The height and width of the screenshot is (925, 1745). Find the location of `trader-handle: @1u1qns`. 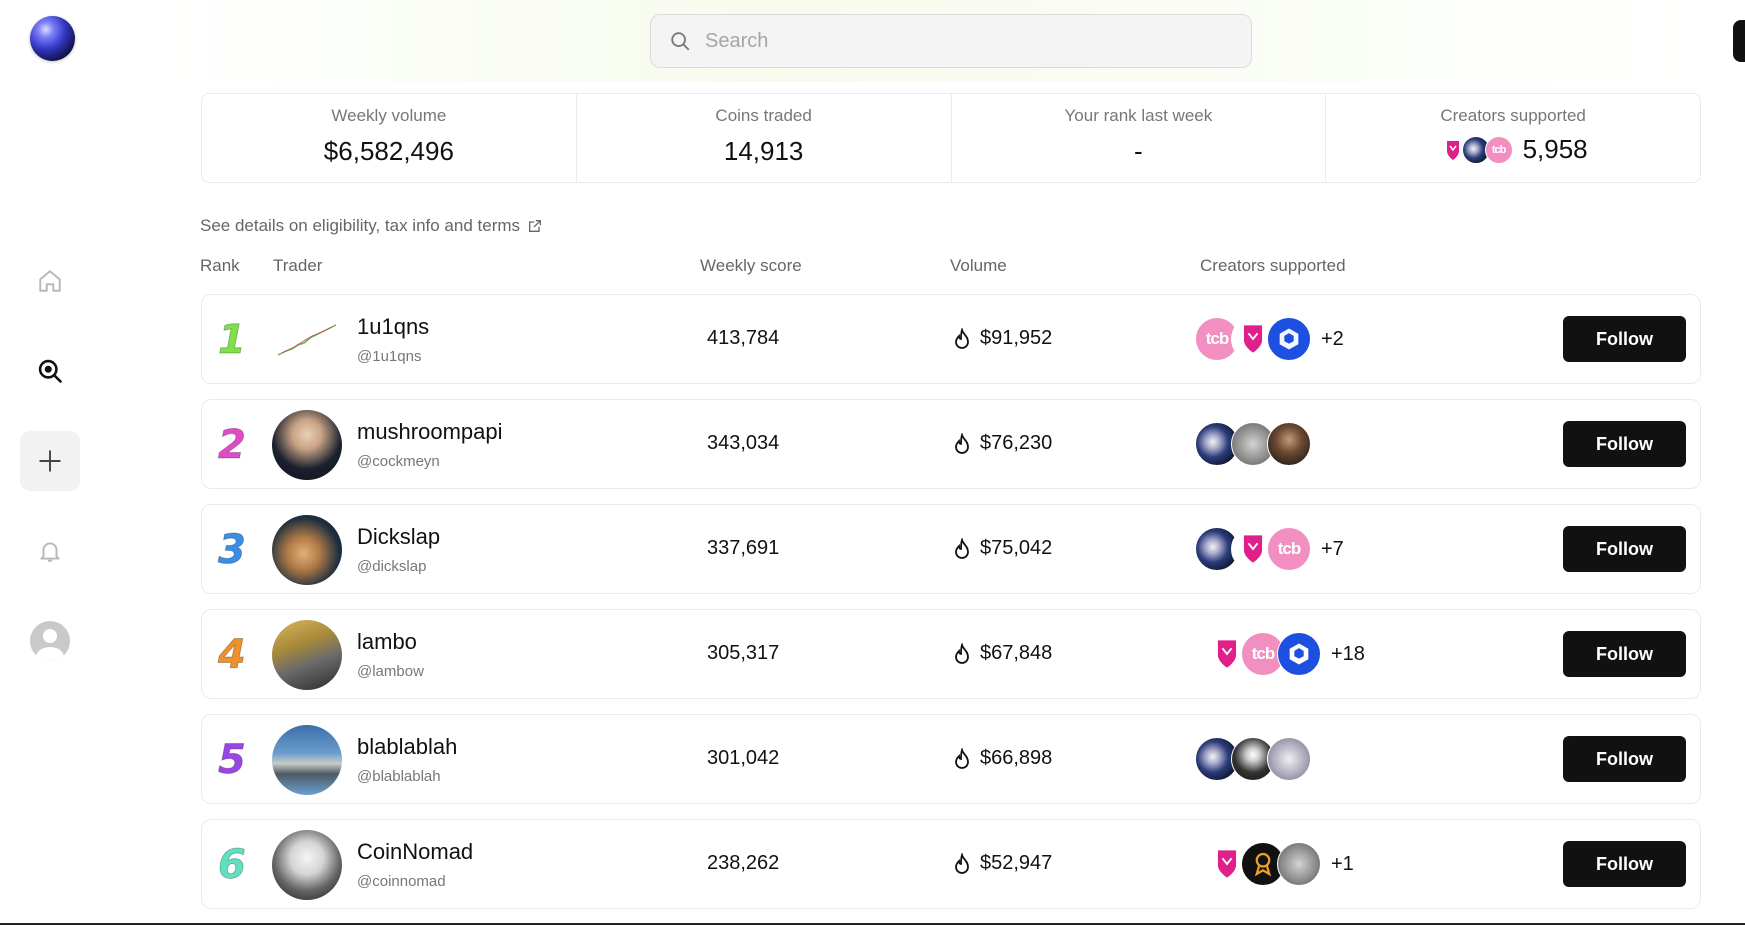

trader-handle: @1u1qns is located at coordinates (389, 356).